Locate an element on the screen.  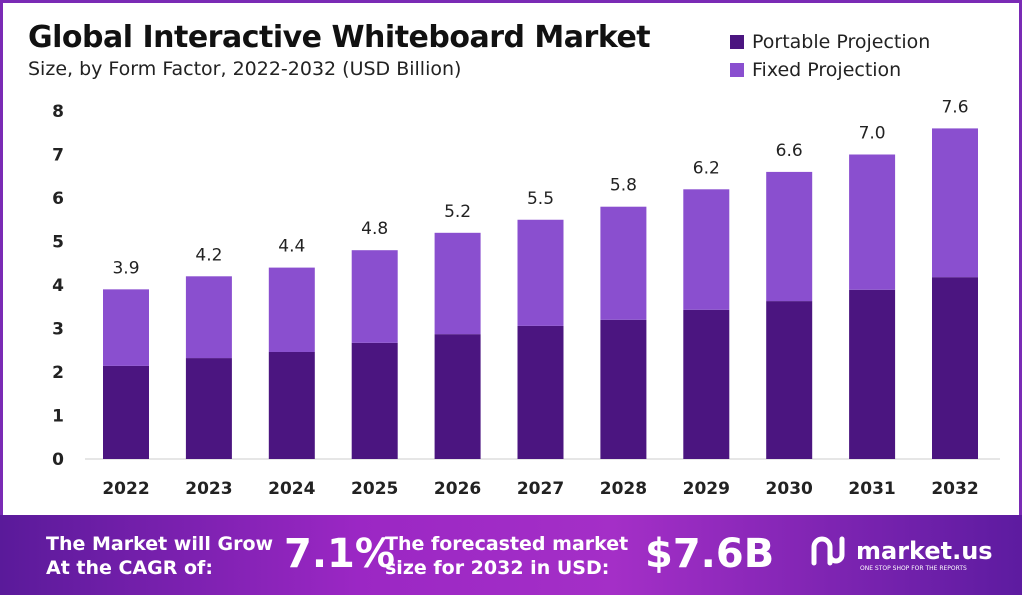
legend-label: Fixed Projection is located at coordinates (827, 70).